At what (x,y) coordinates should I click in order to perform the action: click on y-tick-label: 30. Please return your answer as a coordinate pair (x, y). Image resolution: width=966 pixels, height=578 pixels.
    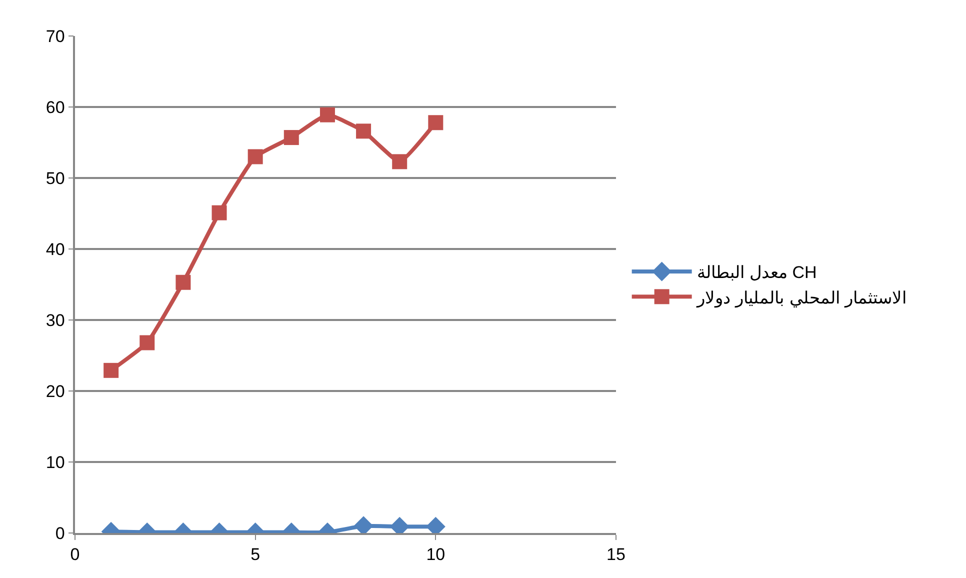
    Looking at the image, I should click on (55, 320).